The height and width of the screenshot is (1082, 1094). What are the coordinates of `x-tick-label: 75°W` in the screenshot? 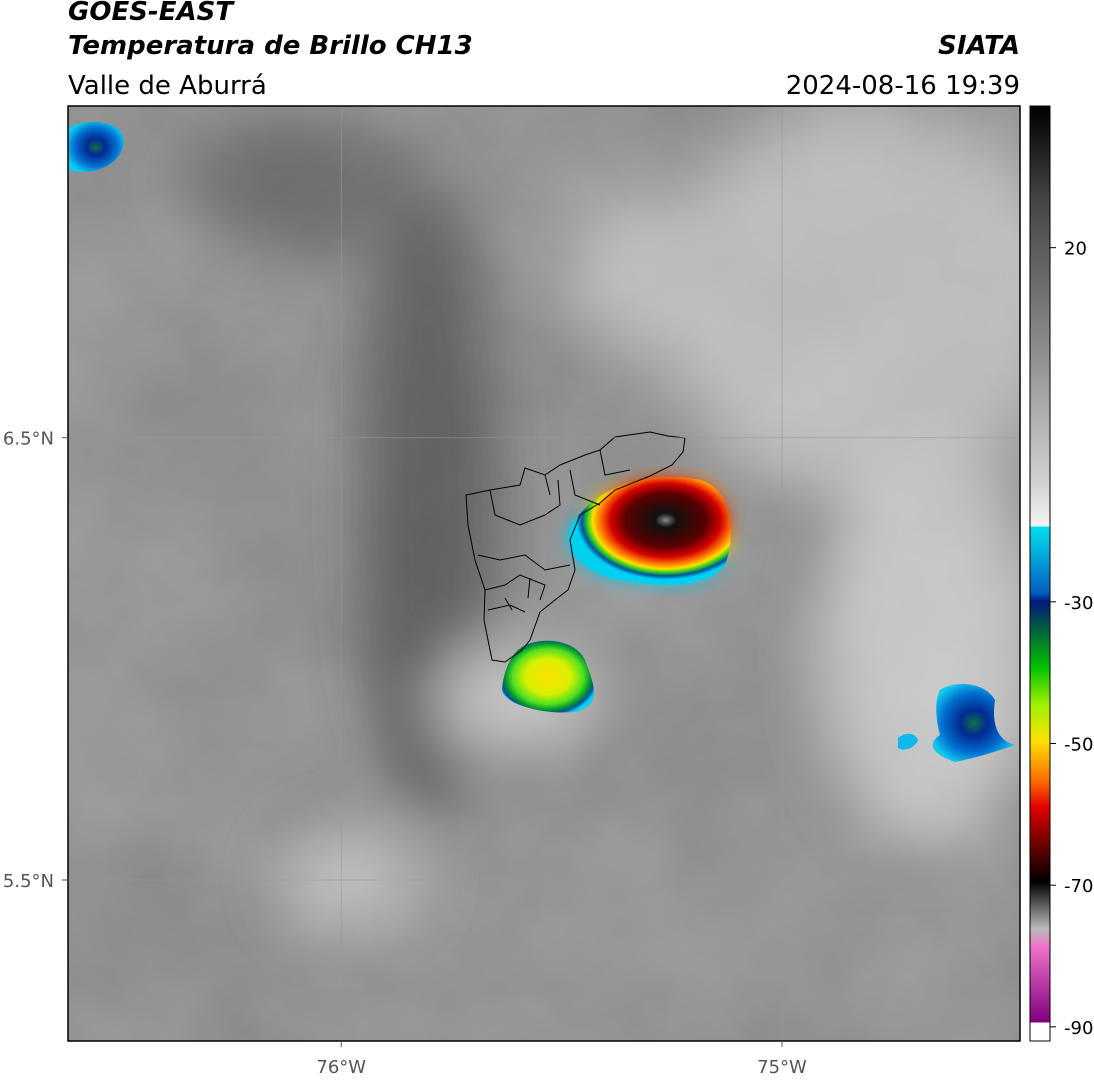 It's located at (782, 1067).